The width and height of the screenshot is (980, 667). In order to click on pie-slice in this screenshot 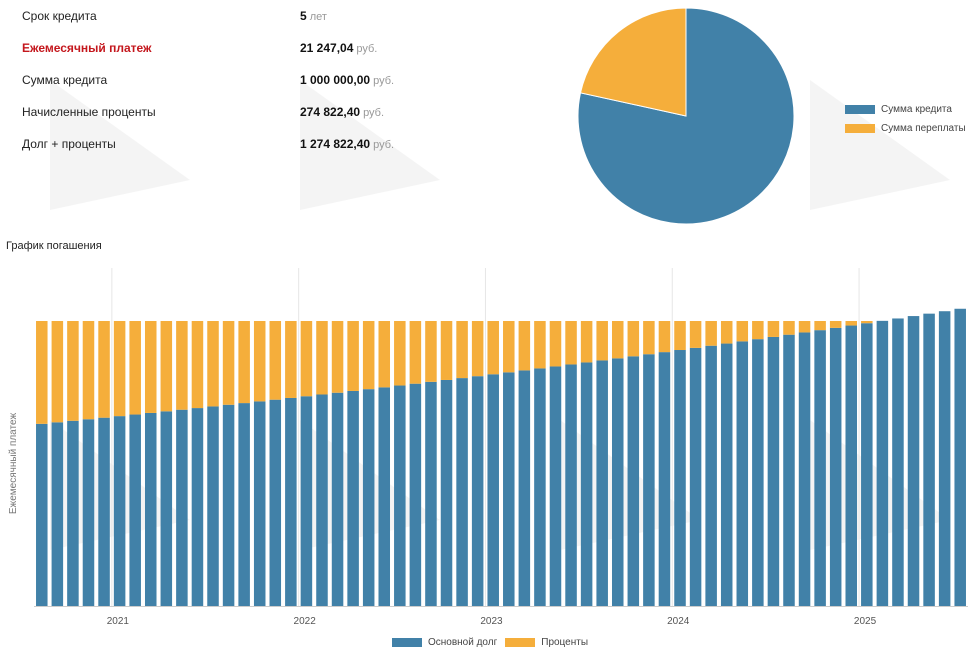, I will do `click(633, 62)`.